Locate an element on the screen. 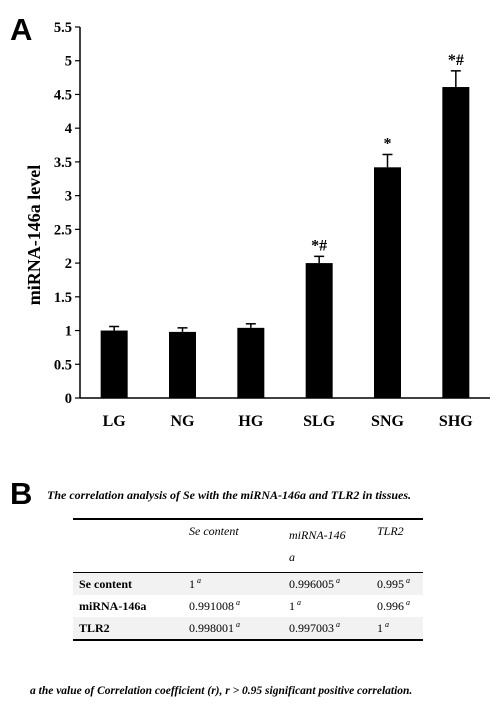 The width and height of the screenshot is (500, 705). table-cell: 0.995 a is located at coordinates (397, 584).